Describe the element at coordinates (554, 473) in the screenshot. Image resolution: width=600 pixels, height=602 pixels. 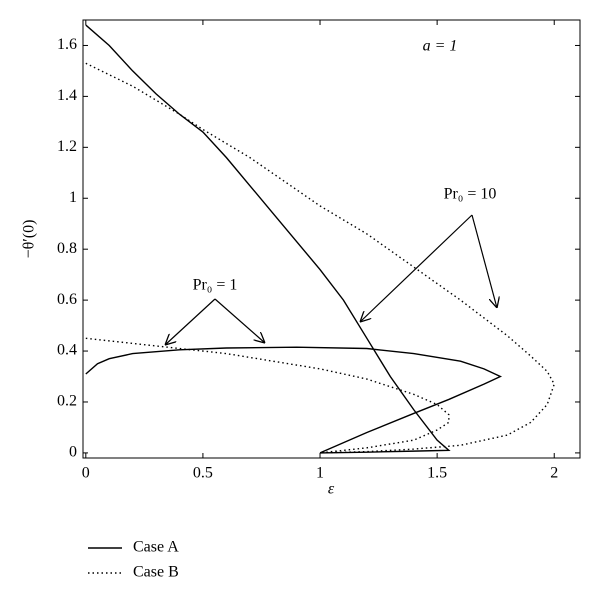
I see `x-tick-label: 2` at that location.